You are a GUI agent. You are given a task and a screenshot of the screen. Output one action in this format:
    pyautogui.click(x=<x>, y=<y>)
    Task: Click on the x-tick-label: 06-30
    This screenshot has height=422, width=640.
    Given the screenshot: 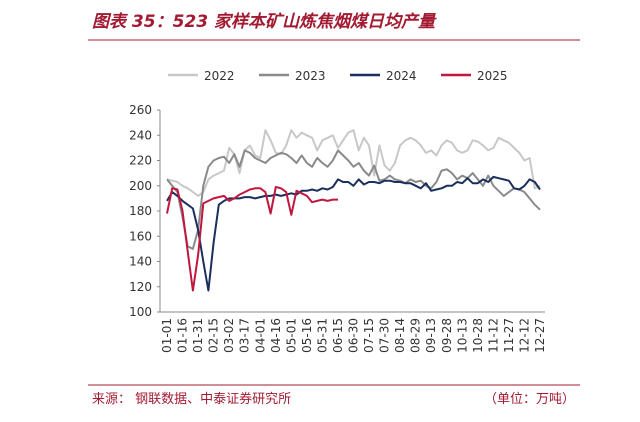 What is the action you would take?
    pyautogui.click(x=354, y=335)
    